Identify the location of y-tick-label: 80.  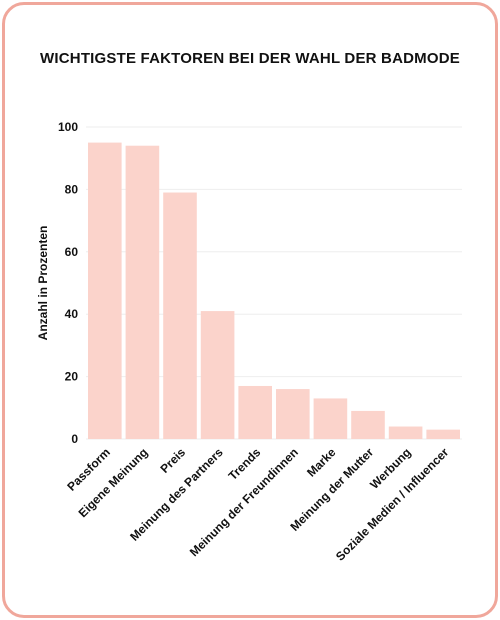
(72, 189).